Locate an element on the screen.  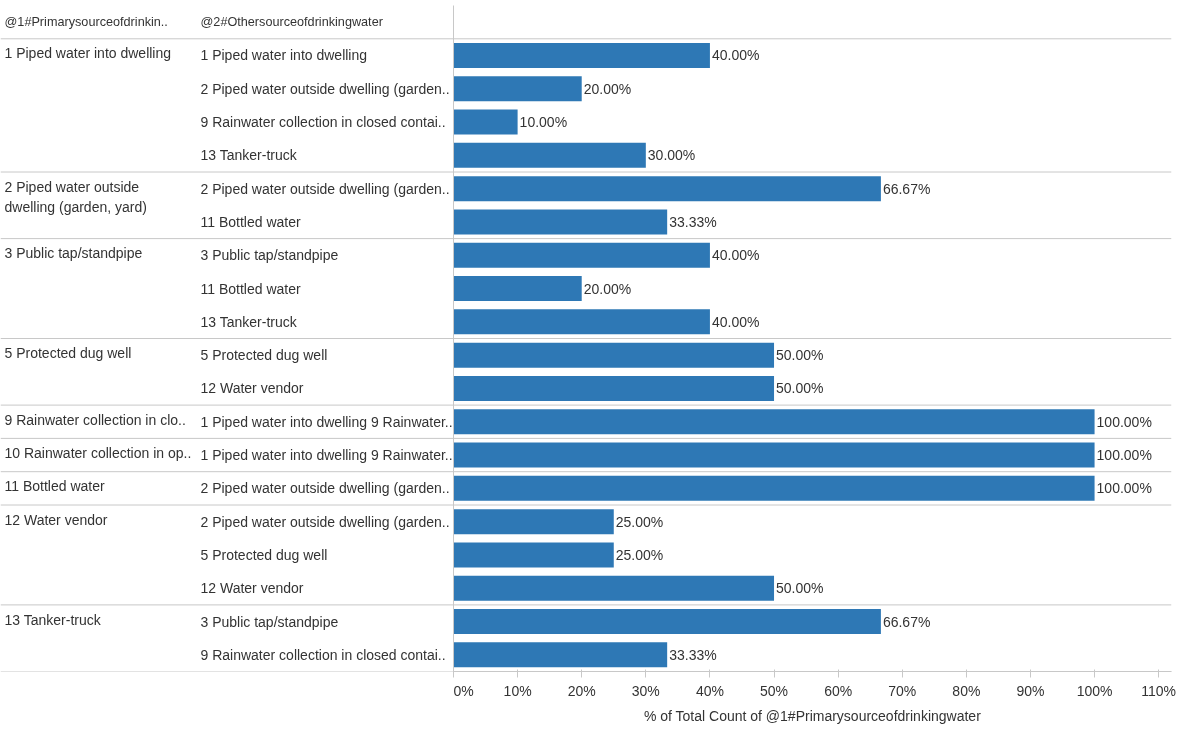
data-label: 10.00% is located at coordinates (543, 122).